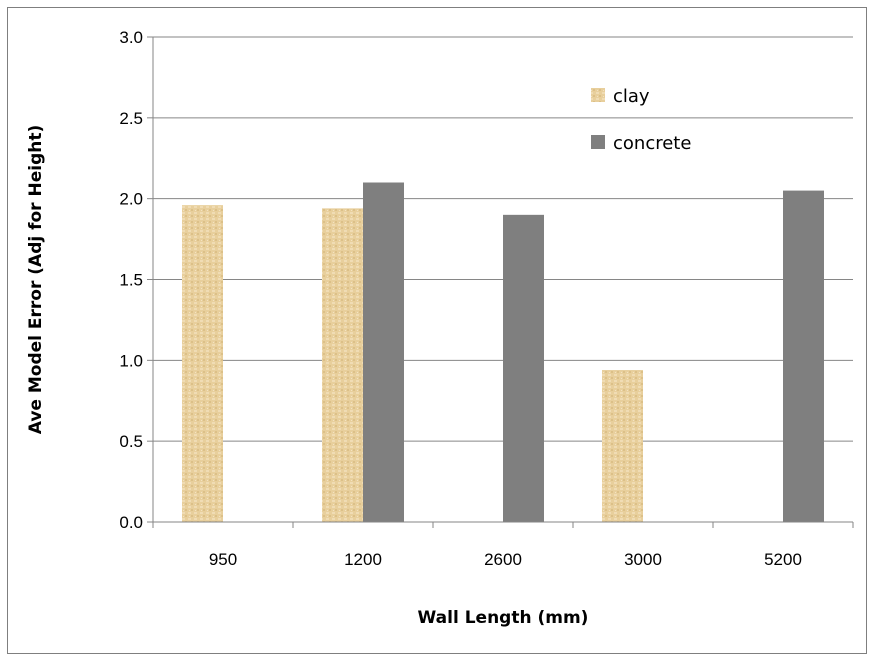 Image resolution: width=876 pixels, height=661 pixels. Describe the element at coordinates (652, 143) in the screenshot. I see `legend-label-concrete: concrete` at that location.